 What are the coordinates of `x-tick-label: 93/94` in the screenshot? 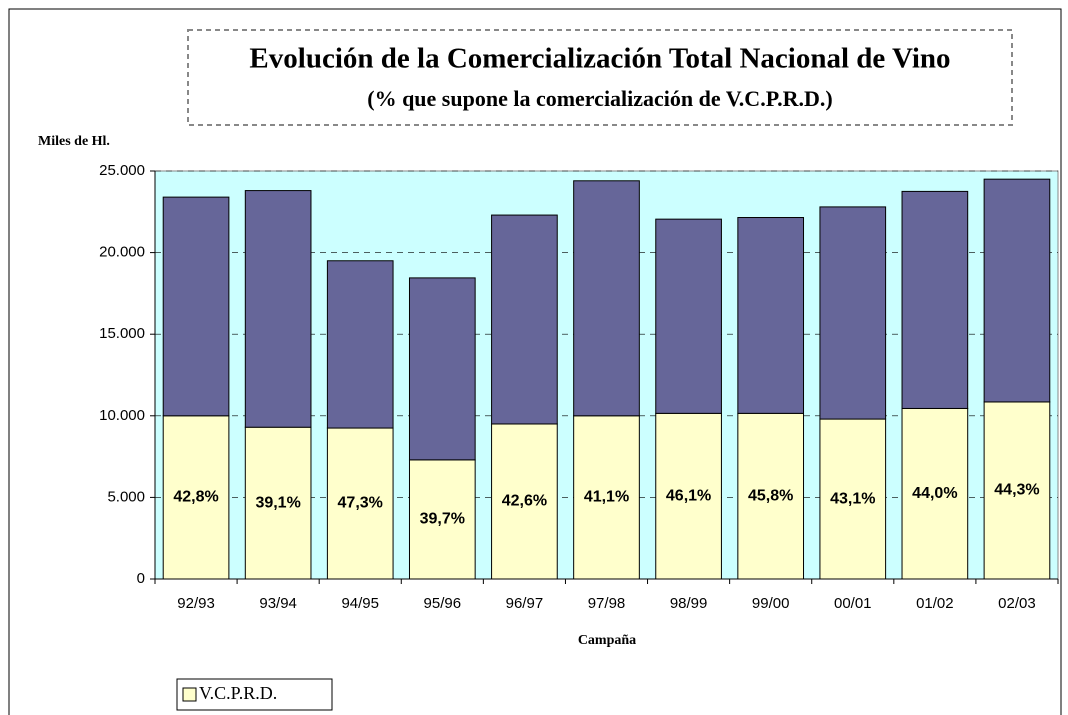 It's located at (278, 603).